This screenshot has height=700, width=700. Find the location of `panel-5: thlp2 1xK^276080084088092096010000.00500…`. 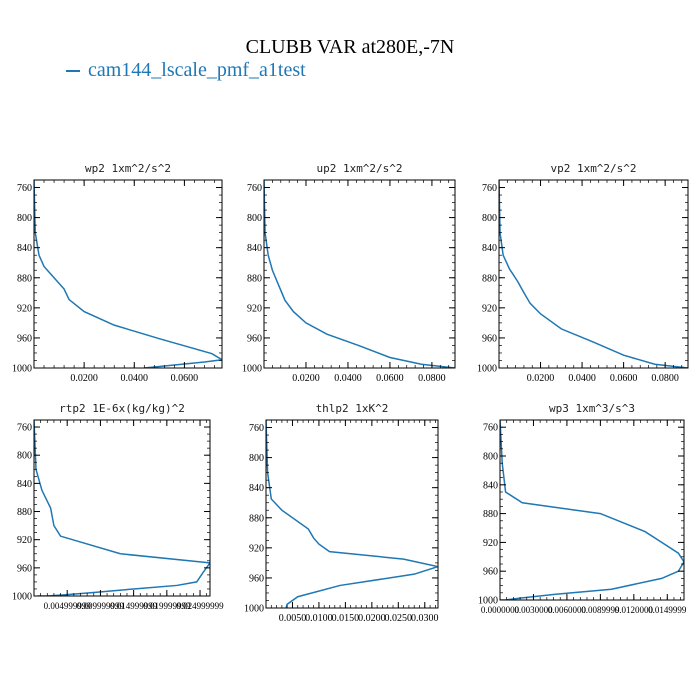

panel-5: thlp2 1xK^276080084088092096010000.00500… is located at coordinates (341, 513).